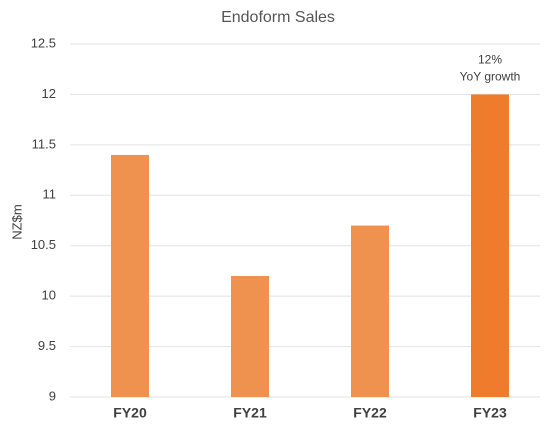 Image resolution: width=550 pixels, height=429 pixels. What do you see at coordinates (490, 60) in the screenshot?
I see `annotation: 12%` at bounding box center [490, 60].